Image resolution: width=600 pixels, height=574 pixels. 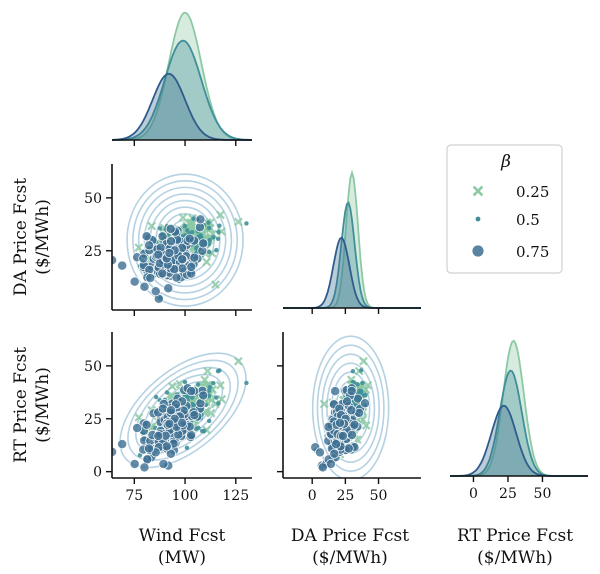 I want to click on point-0.75-118, so click(x=163, y=408).